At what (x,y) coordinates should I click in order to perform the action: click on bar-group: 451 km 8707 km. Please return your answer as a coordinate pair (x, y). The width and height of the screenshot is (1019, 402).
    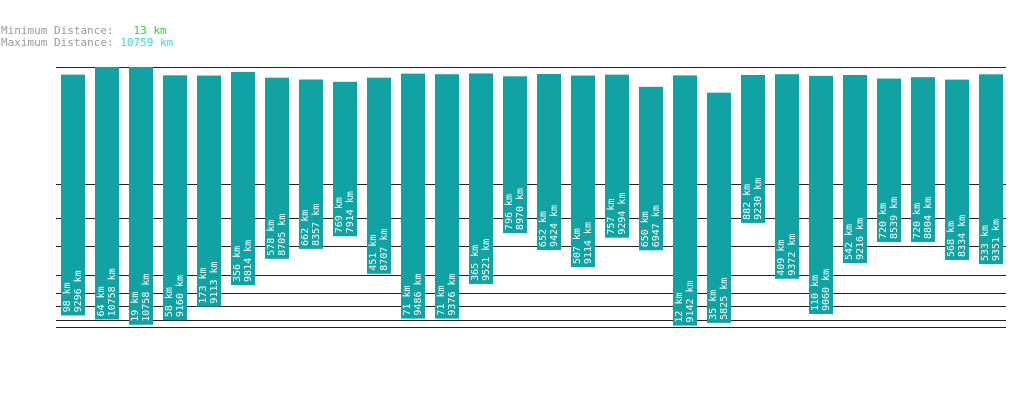
    Looking at the image, I should click on (379, 175).